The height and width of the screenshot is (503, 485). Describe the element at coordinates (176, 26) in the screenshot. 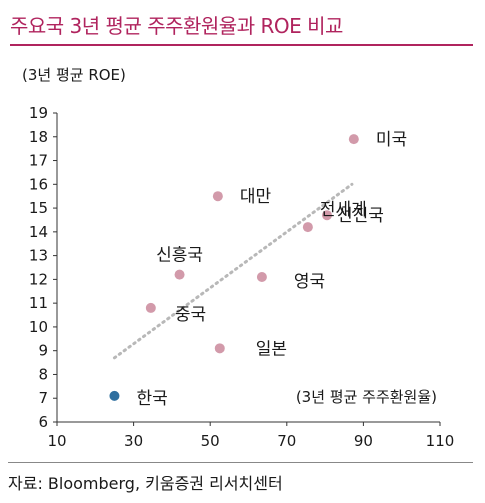

I see `chart-title: 주요국 3년 평균 주주환원율과 ROE 비교` at that location.